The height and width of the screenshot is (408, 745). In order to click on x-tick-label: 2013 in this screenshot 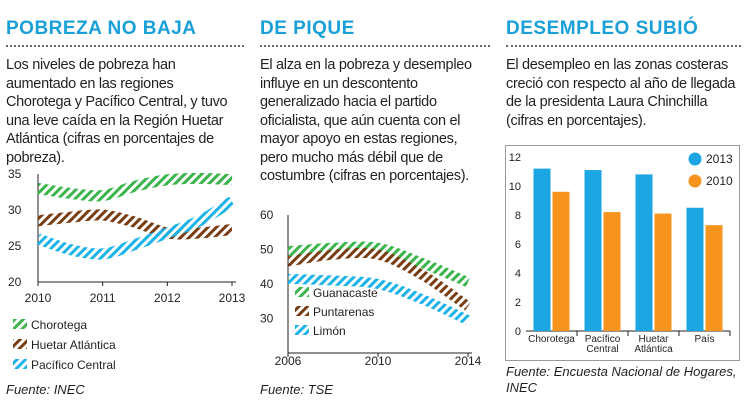, I will do `click(232, 298)`.